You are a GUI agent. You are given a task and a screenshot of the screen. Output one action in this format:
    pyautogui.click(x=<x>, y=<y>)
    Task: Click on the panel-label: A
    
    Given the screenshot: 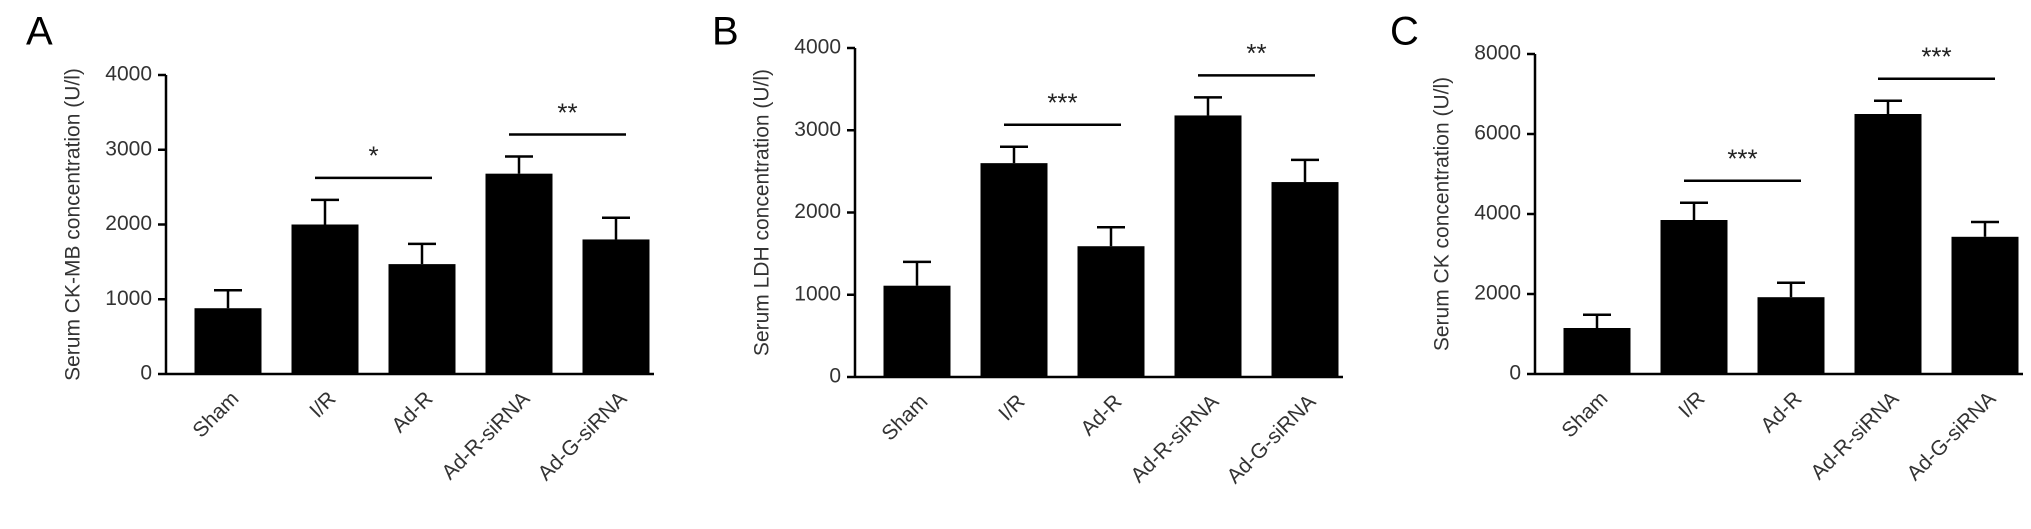 What is the action you would take?
    pyautogui.click(x=39, y=32)
    